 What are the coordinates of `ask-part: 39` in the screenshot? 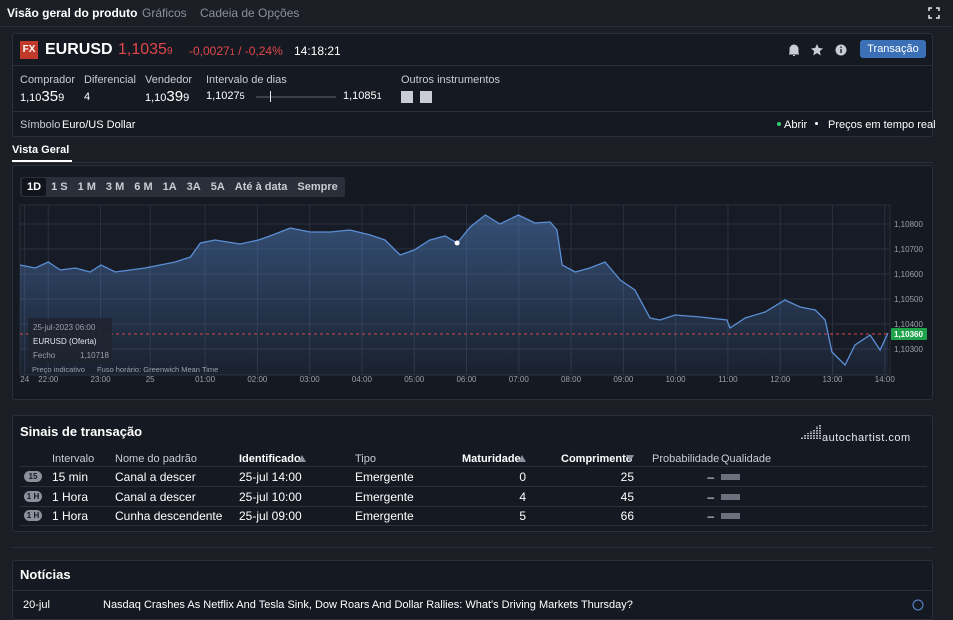 It's located at (175, 96).